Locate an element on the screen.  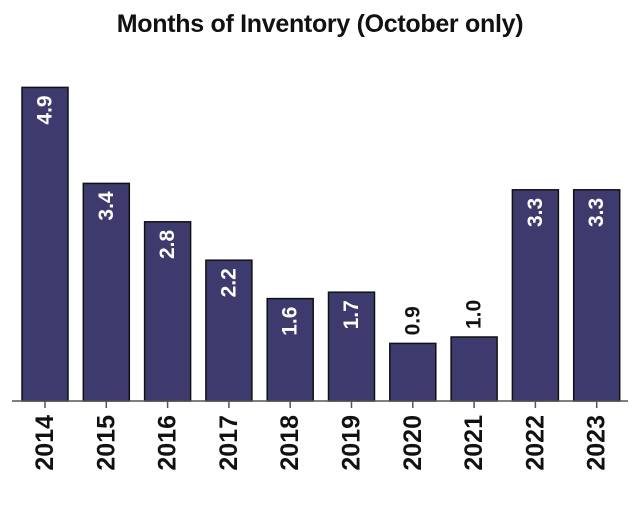
bar-2021 is located at coordinates (474, 369).